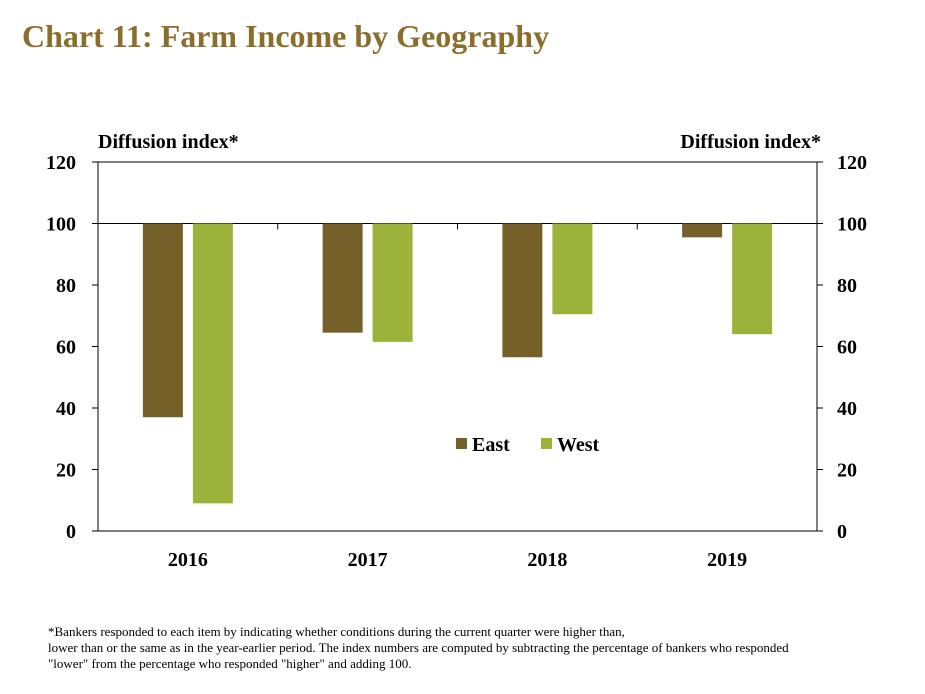 The height and width of the screenshot is (694, 925). I want to click on y-tick-label-right: 0, so click(842, 532).